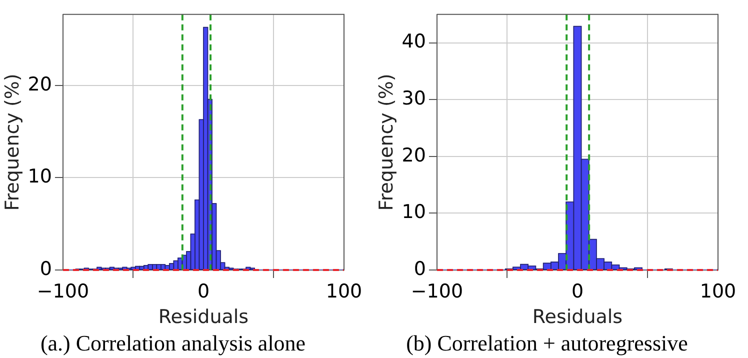 This screenshot has width=748, height=358. Describe the element at coordinates (173, 343) in the screenshot. I see `text: (a.) Correlation analysis alone` at that location.